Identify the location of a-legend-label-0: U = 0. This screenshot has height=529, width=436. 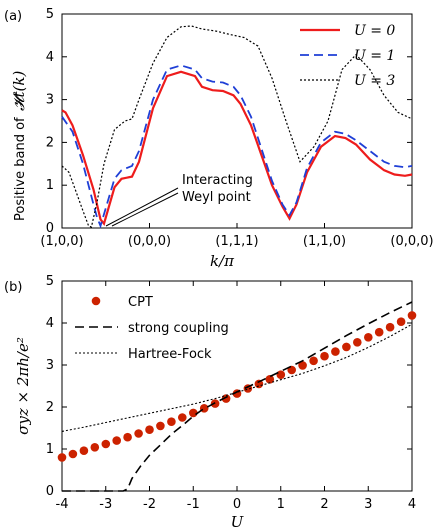
(374, 31).